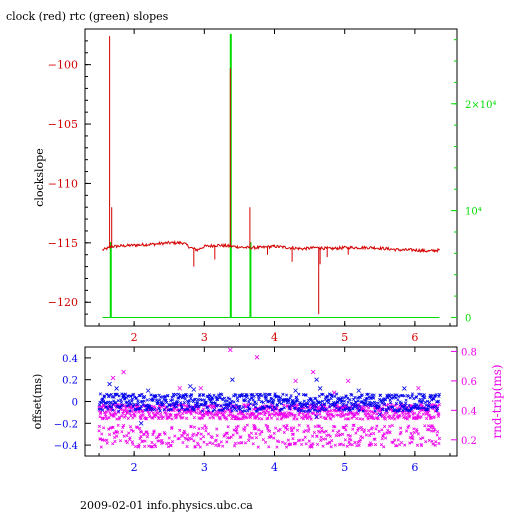 This screenshot has height=512, width=512. What do you see at coordinates (469, 382) in the screenshot?
I see `bottom-right-tick-label: 0.6` at bounding box center [469, 382].